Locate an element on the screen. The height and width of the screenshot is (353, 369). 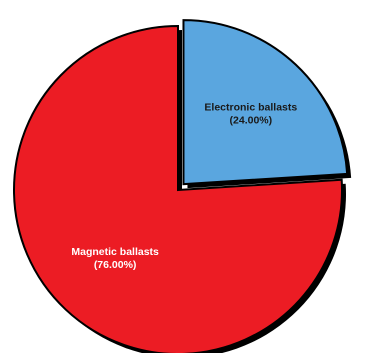
slice-label-name: Electronic ballasts is located at coordinates (250, 107).